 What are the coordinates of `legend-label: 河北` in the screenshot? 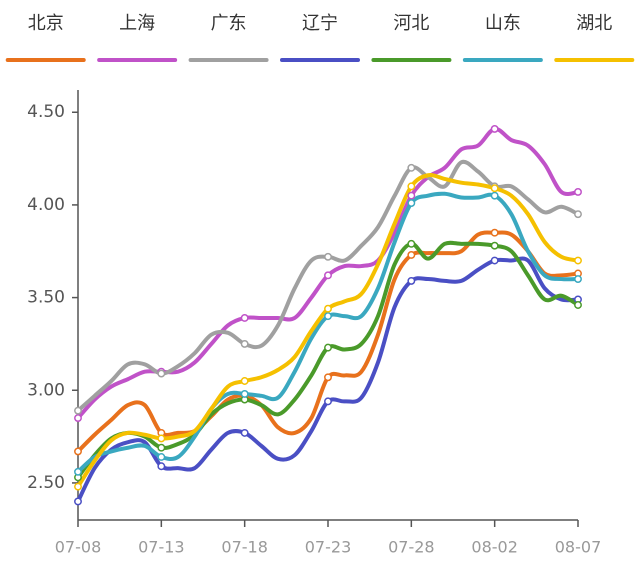 It's located at (411, 23).